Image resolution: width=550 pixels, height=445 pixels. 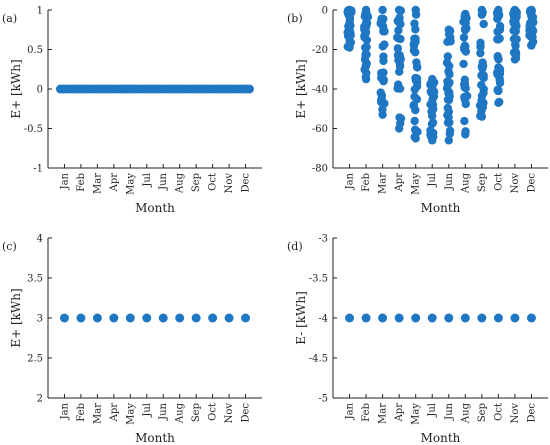 I want to click on y-tick-label: -60, so click(x=320, y=129).